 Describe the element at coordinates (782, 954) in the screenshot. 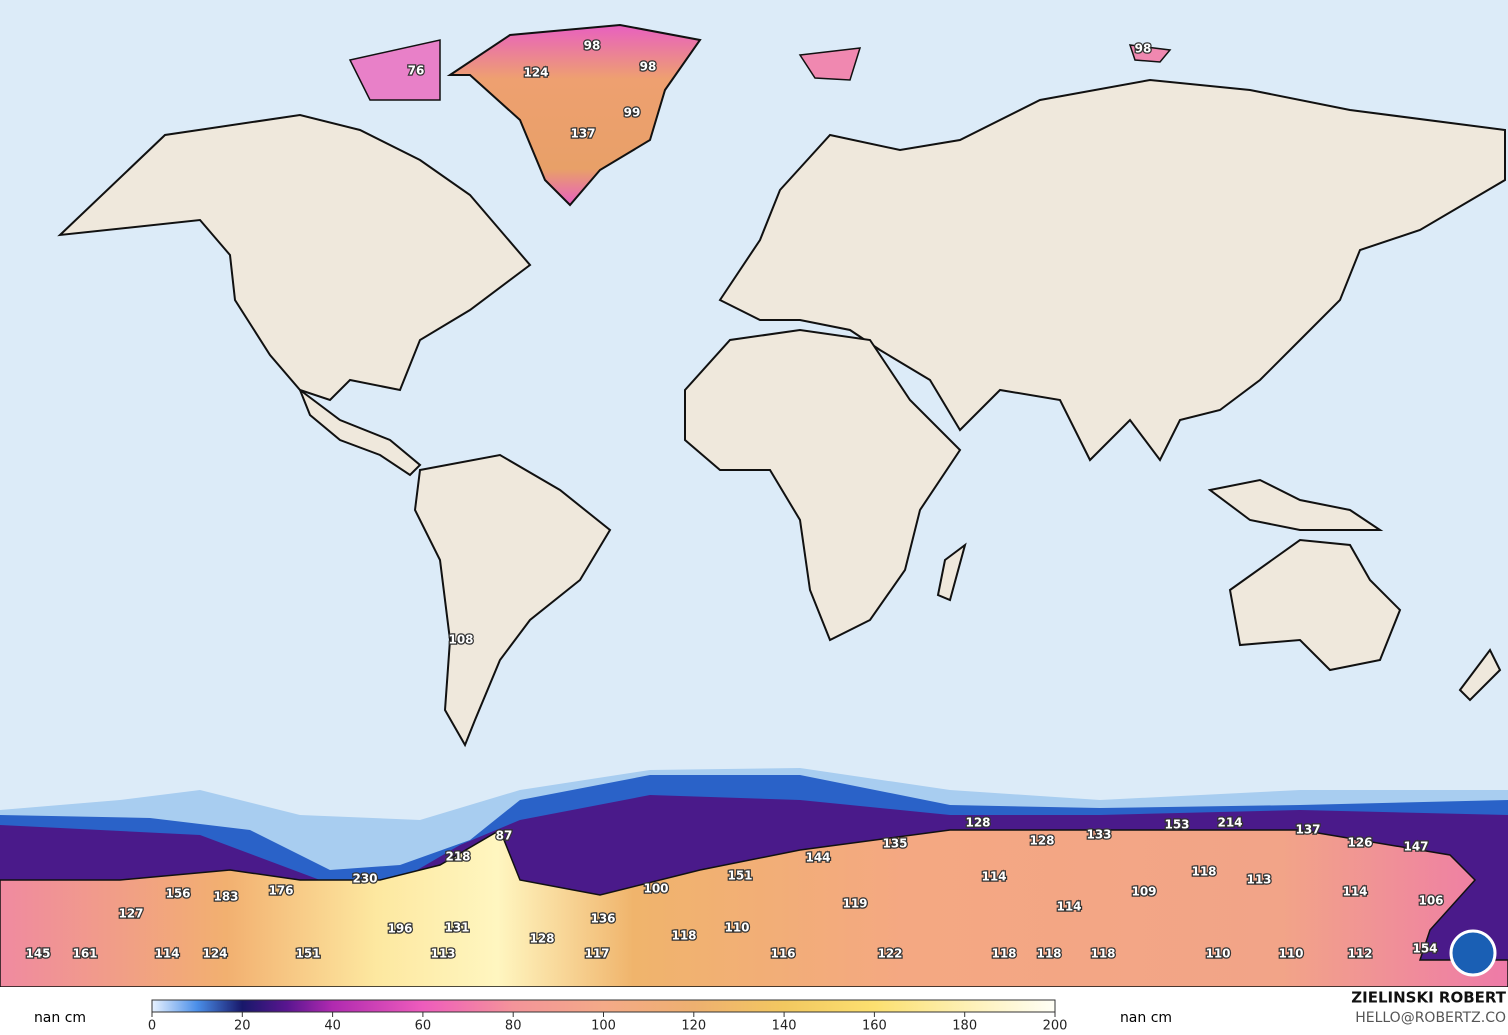

I see `snow-depth-label: 116` at that location.